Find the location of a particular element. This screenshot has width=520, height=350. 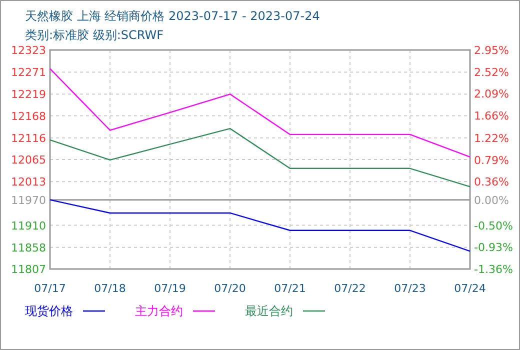

x-tick-label: 07/22 is located at coordinates (350, 288).